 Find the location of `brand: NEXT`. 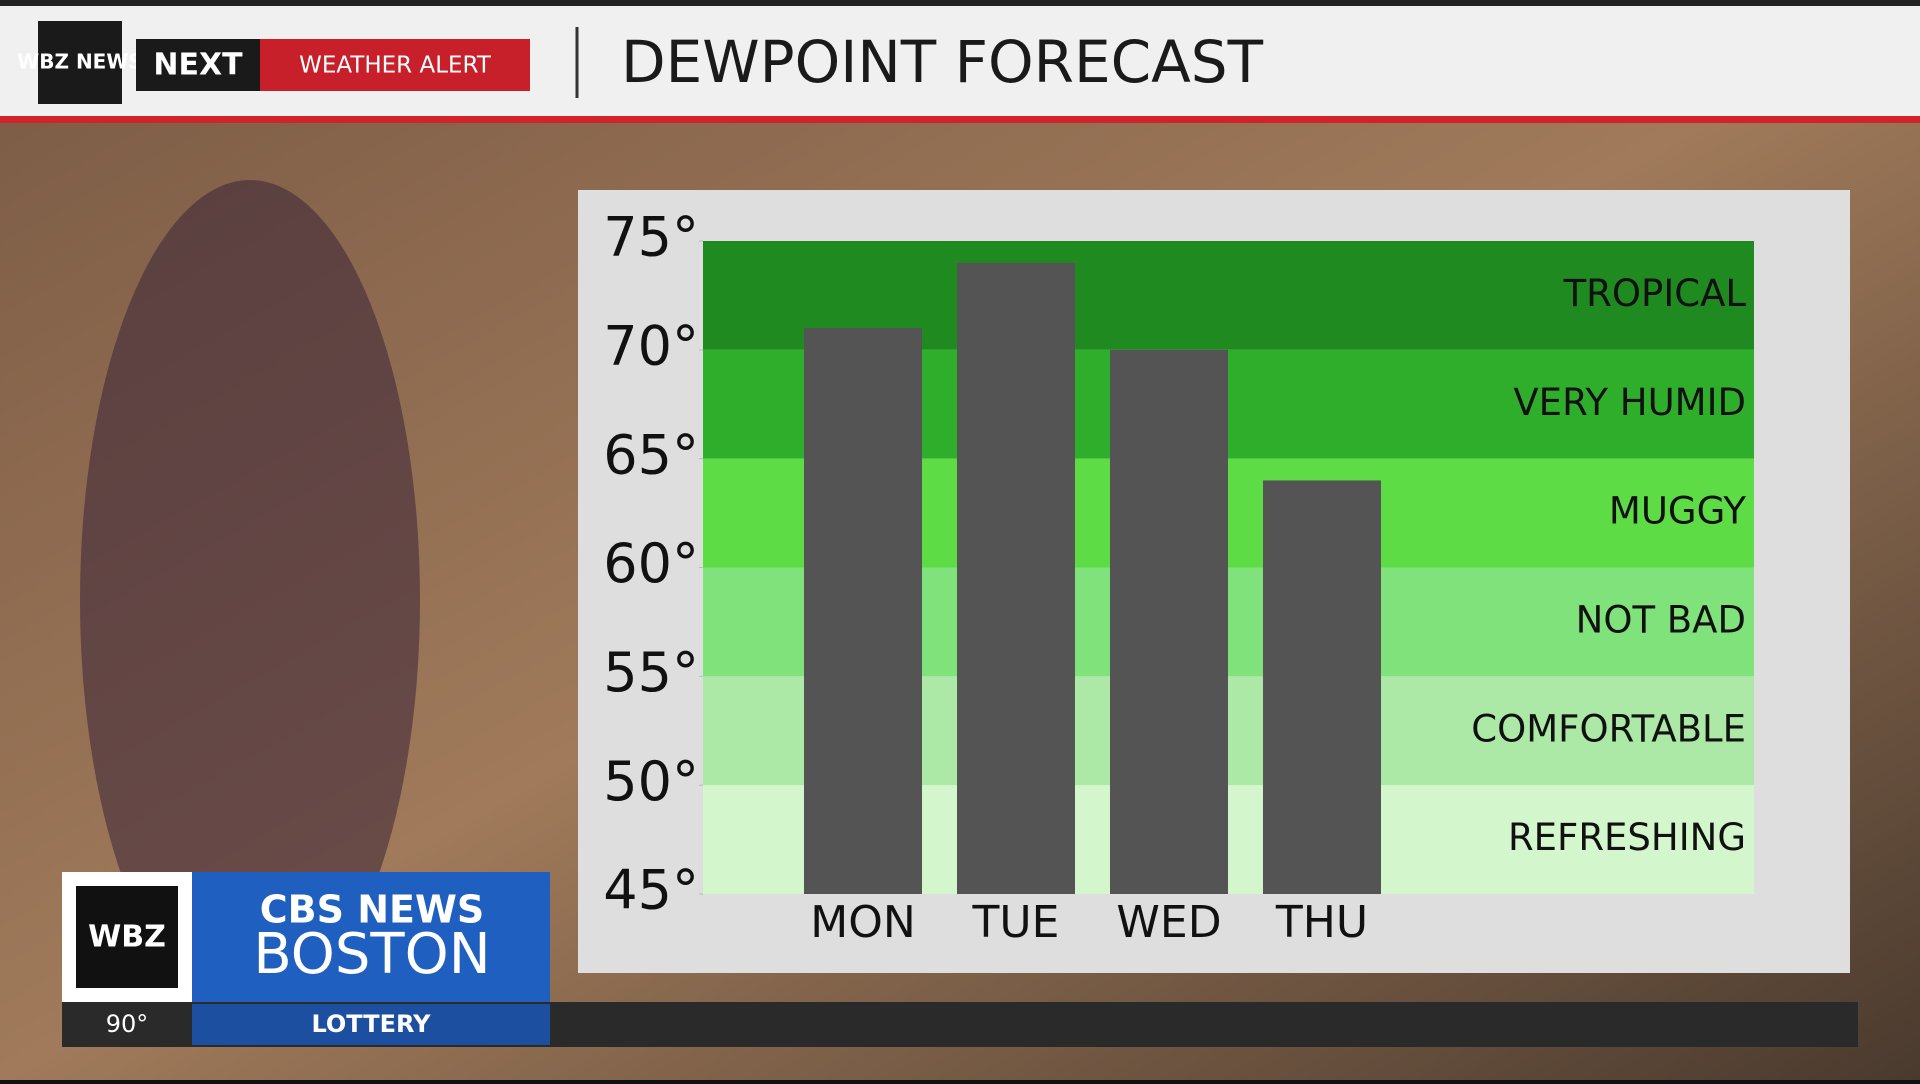

brand: NEXT is located at coordinates (198, 65).